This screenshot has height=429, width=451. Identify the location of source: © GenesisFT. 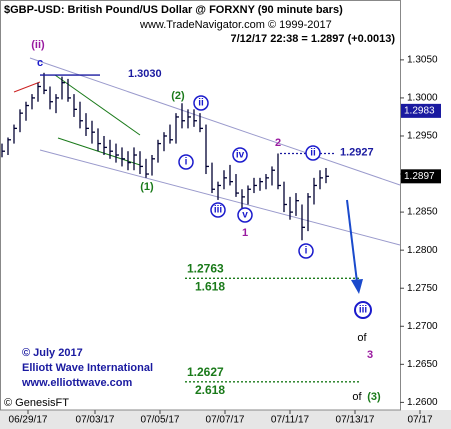
(36, 403).